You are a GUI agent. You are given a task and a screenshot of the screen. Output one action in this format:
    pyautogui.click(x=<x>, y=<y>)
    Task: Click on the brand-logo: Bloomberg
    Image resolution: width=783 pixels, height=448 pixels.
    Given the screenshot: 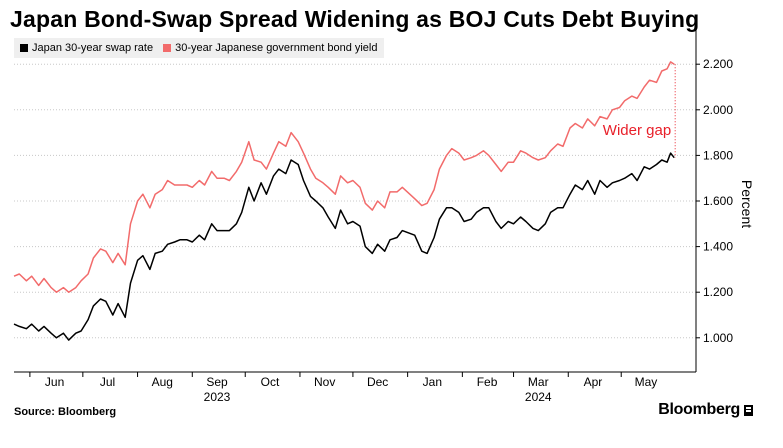 What is the action you would take?
    pyautogui.click(x=705, y=410)
    